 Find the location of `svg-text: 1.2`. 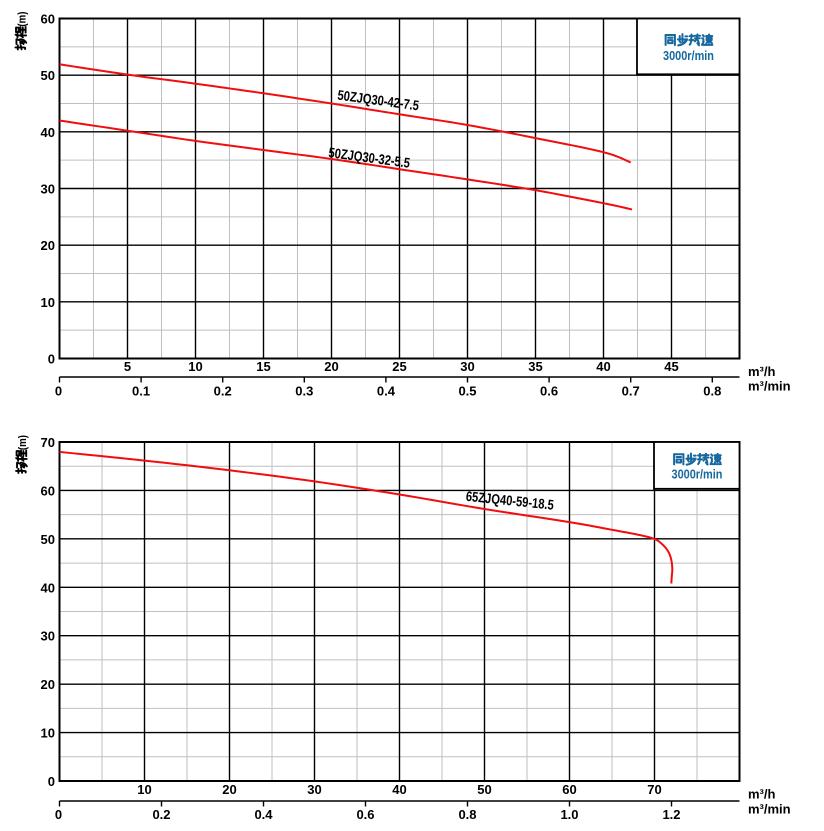

svg-text: 1.2 is located at coordinates (671, 814).